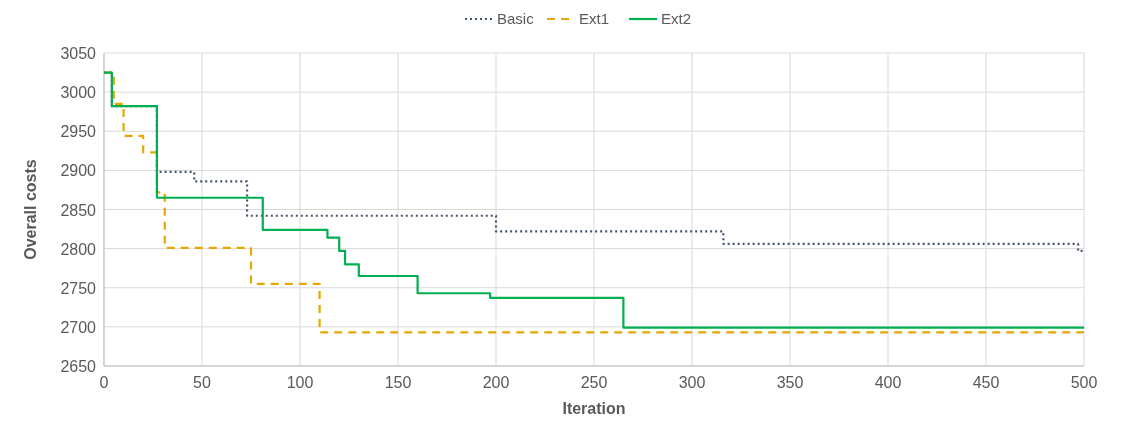 This screenshot has height=440, width=1122. What do you see at coordinates (496, 382) in the screenshot?
I see `x-tick-label: 200` at bounding box center [496, 382].